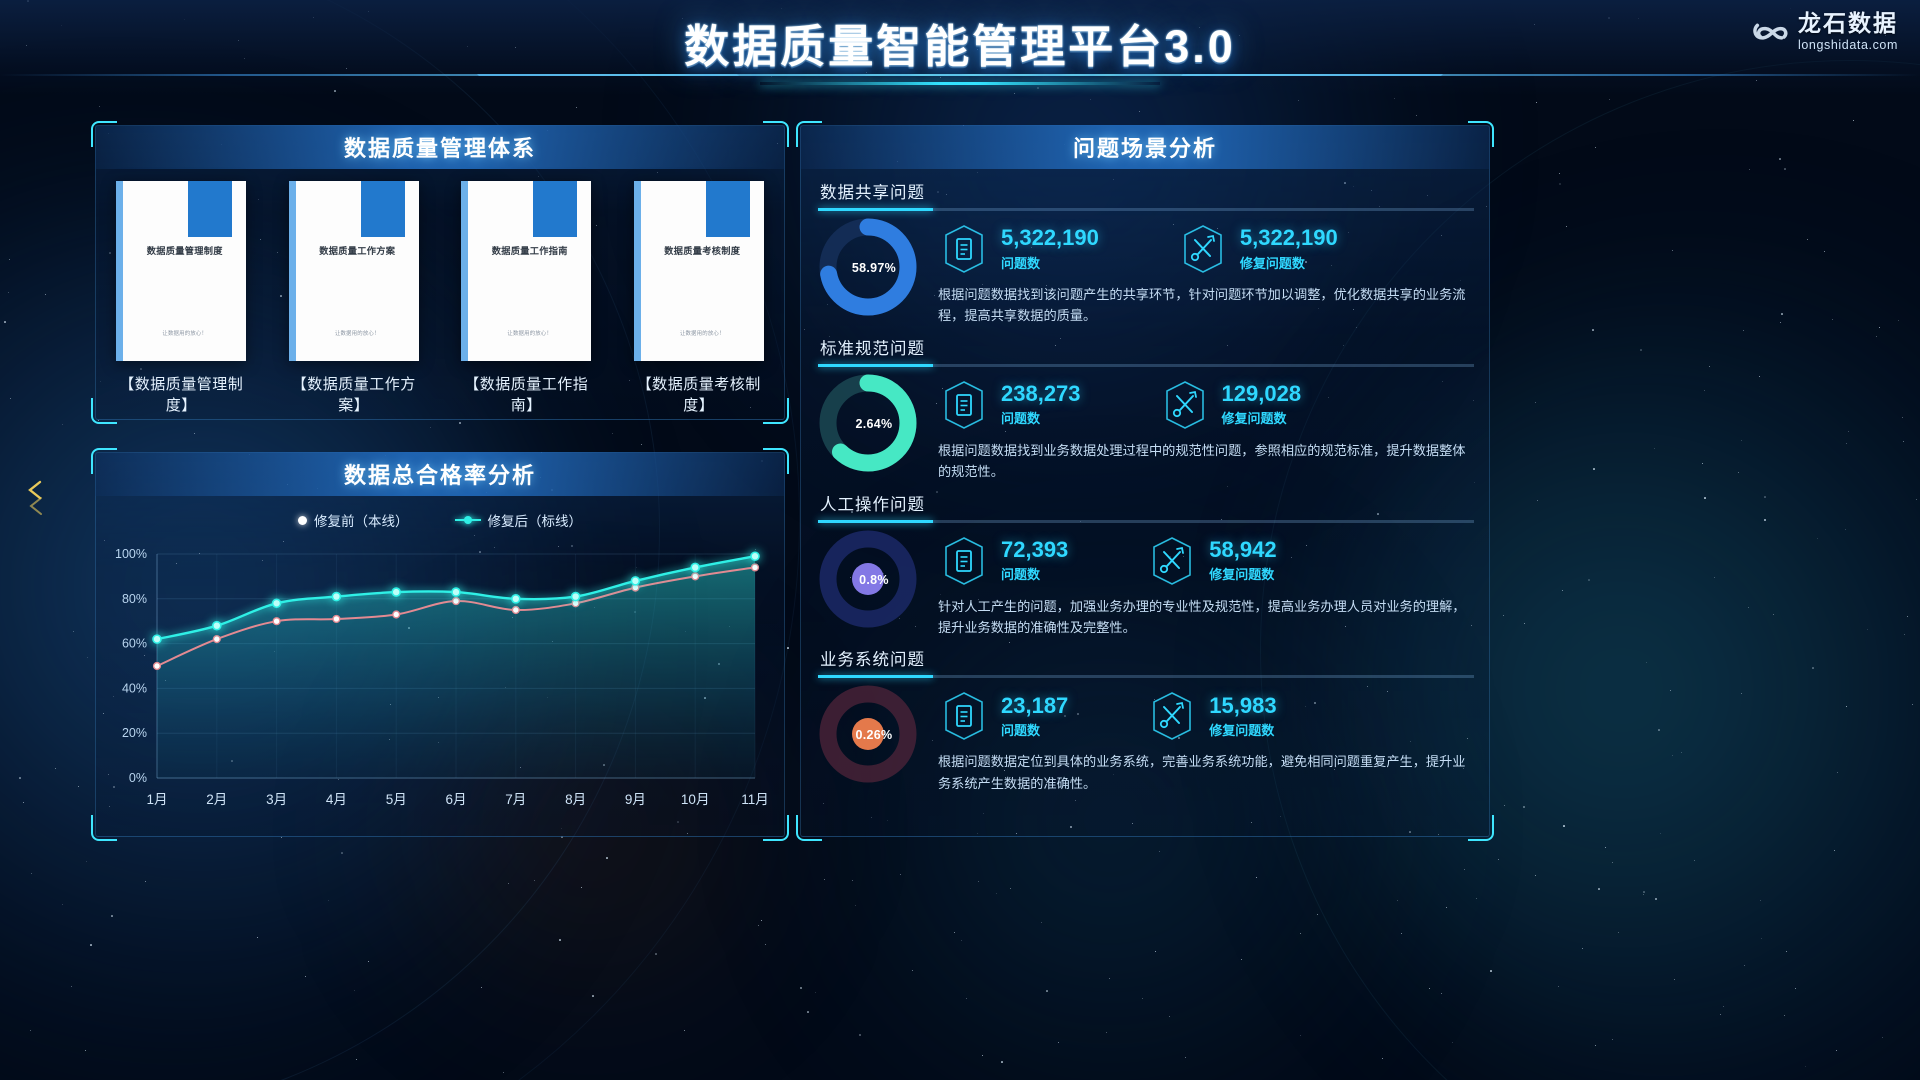 The image size is (1920, 1080). I want to click on document-card: 数据质量管理制度 让数据用的放心！ 【数据质量管理制度】, so click(181, 298).